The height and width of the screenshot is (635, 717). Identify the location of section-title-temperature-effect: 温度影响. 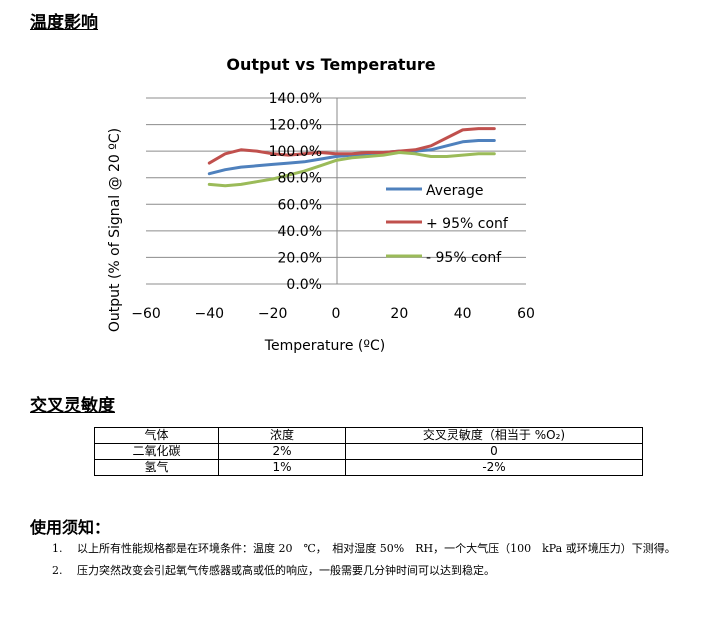
(64, 23).